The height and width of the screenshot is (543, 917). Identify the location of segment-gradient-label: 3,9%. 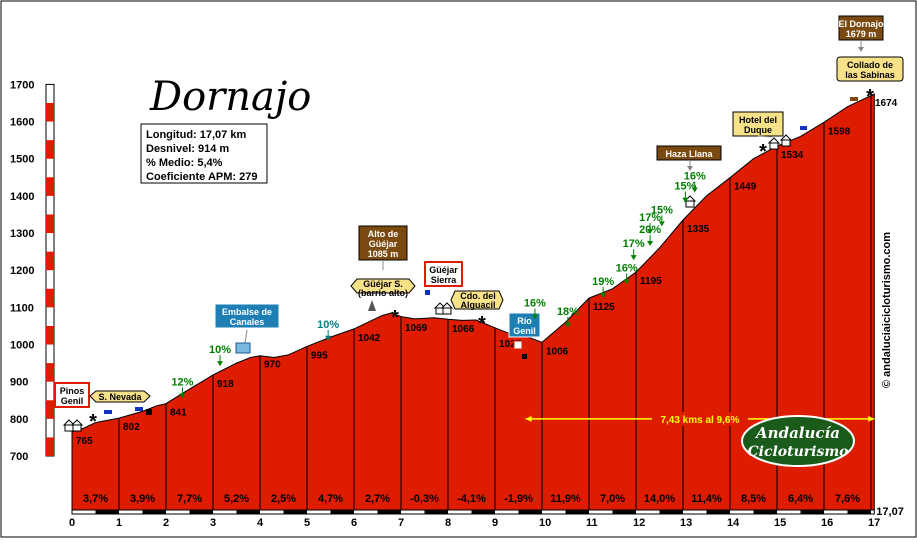
(142, 499).